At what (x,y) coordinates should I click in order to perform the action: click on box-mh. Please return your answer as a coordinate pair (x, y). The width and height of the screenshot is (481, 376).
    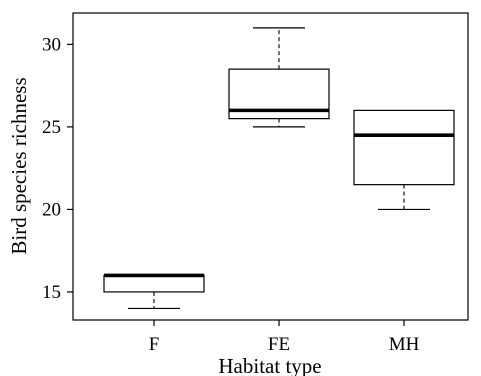
    Looking at the image, I should click on (404, 160).